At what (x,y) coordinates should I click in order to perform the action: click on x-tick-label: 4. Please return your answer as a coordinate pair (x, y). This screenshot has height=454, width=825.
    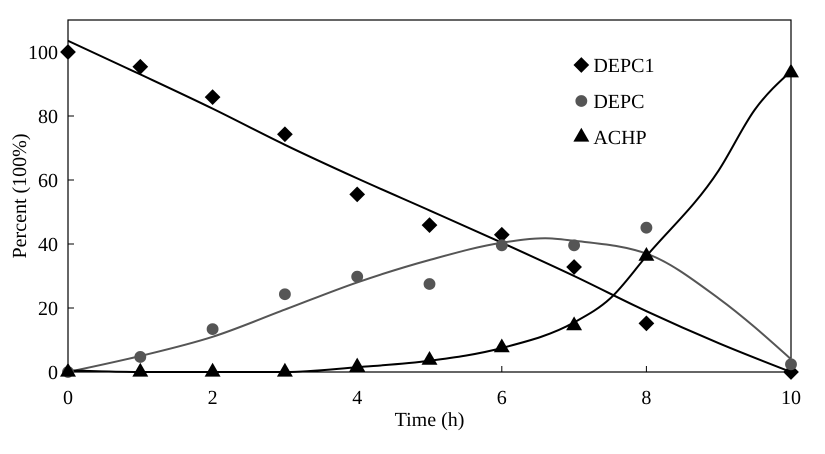
    Looking at the image, I should click on (357, 398).